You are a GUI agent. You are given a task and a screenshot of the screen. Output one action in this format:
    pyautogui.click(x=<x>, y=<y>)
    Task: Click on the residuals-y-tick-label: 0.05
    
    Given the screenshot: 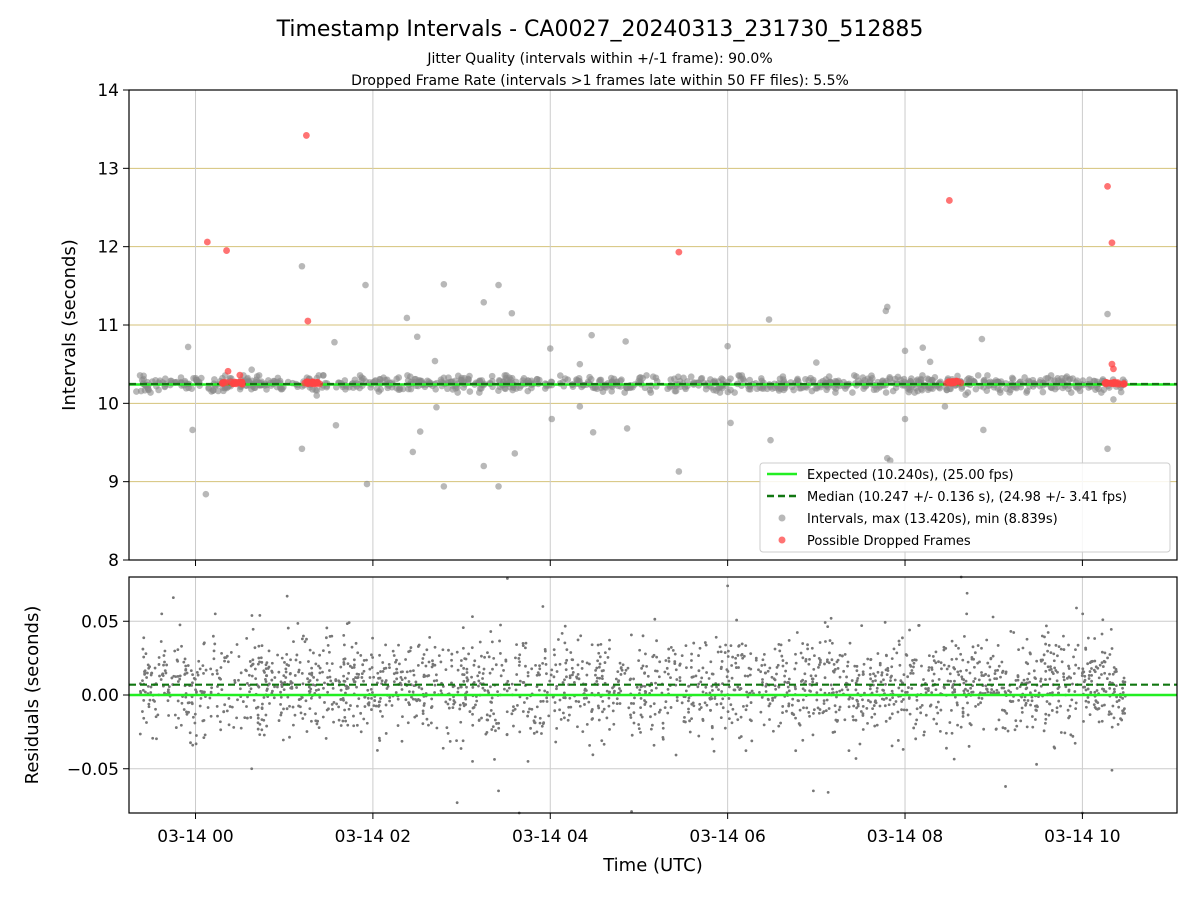 What is the action you would take?
    pyautogui.click(x=100, y=622)
    